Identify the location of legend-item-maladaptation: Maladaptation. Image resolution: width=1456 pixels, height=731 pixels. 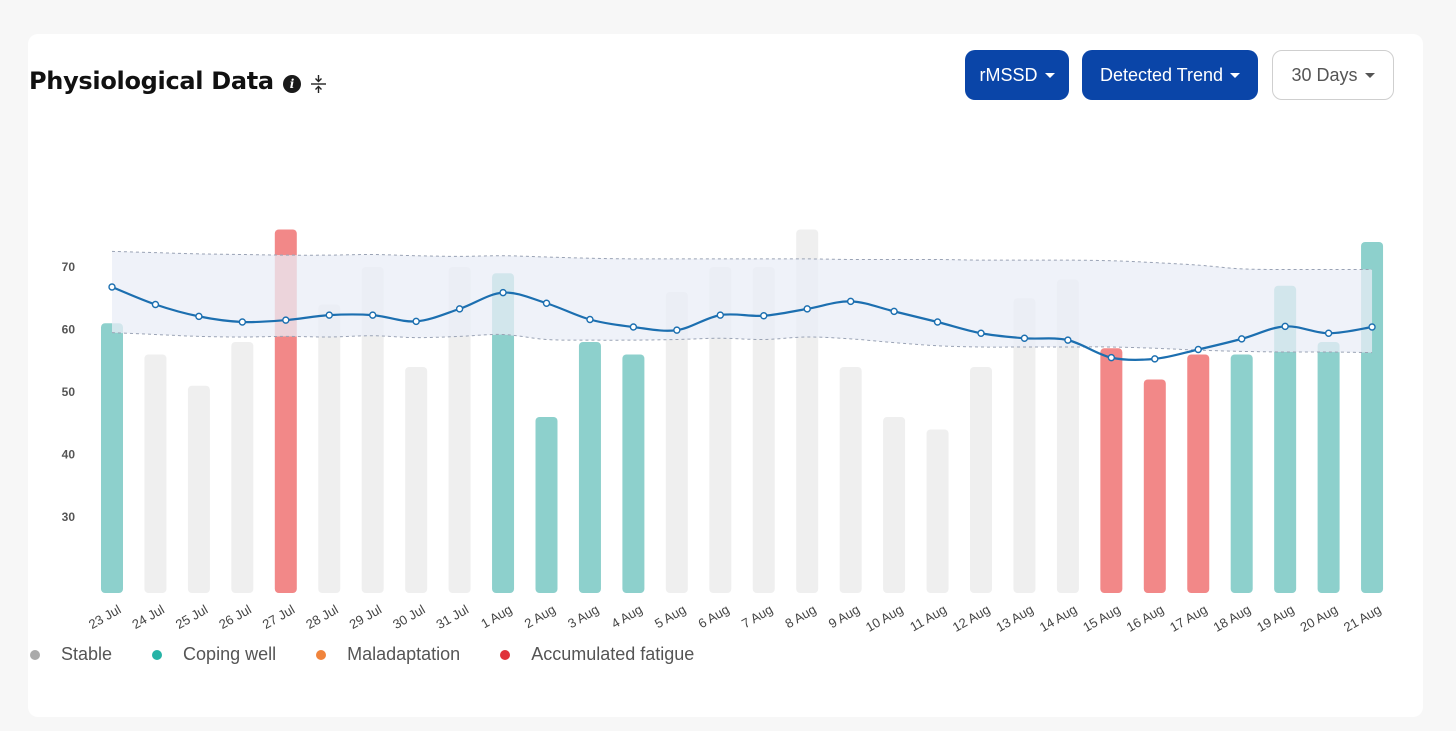
(388, 654).